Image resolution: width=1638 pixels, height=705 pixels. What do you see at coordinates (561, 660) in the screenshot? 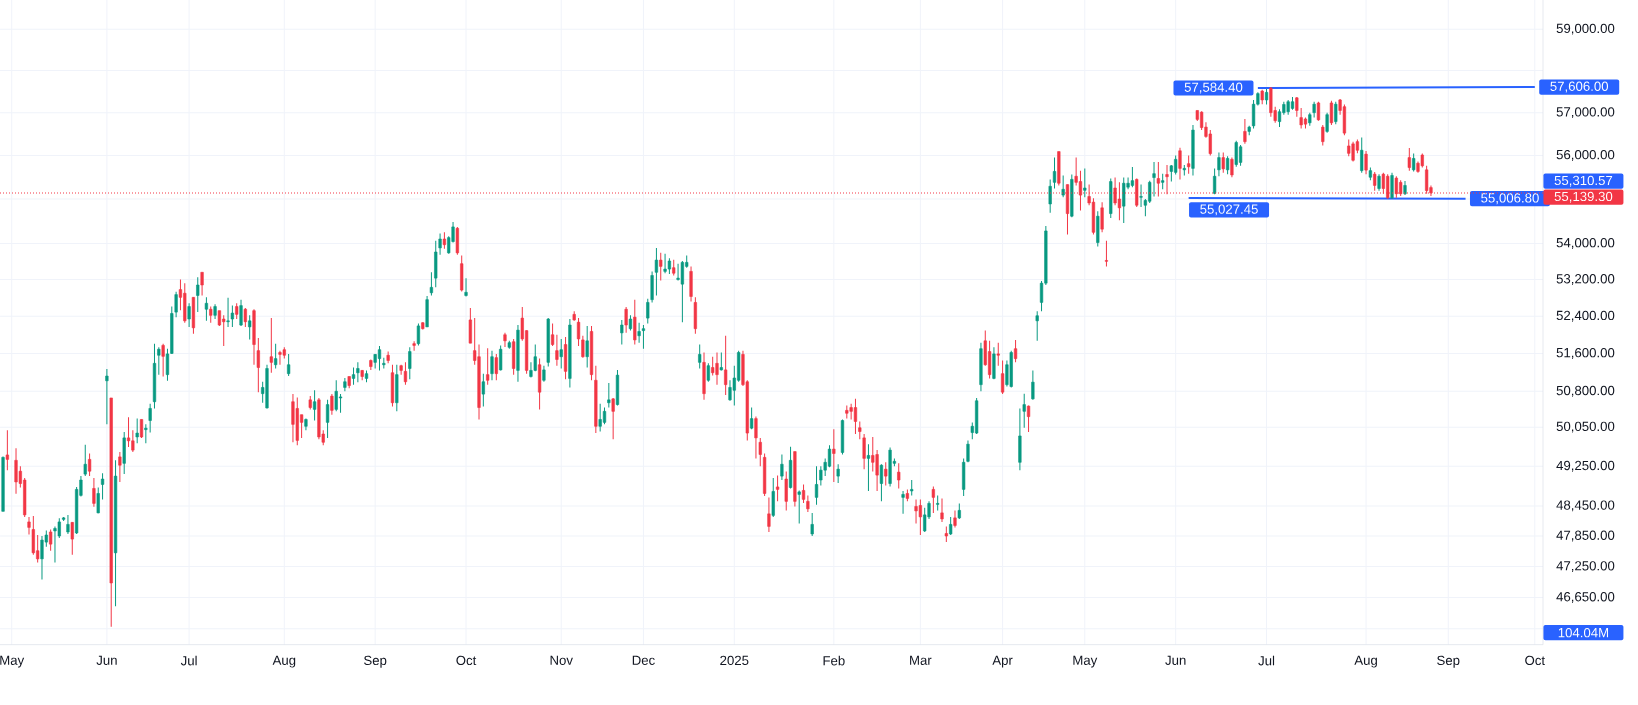
I see `x-tick-label: Nov` at bounding box center [561, 660].